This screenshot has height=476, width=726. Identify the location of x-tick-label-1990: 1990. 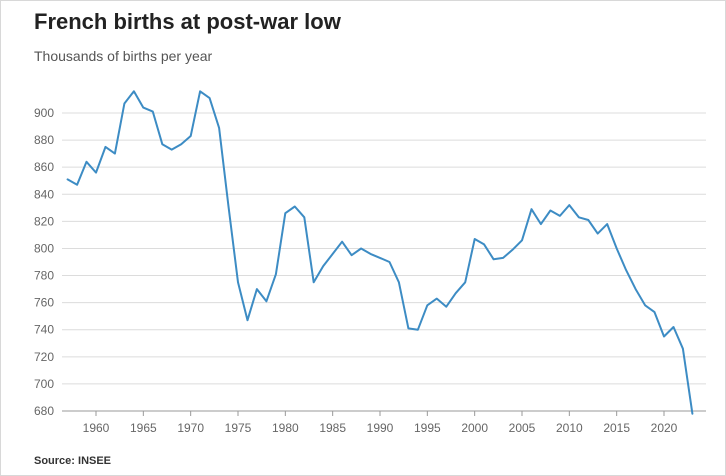
(380, 428).